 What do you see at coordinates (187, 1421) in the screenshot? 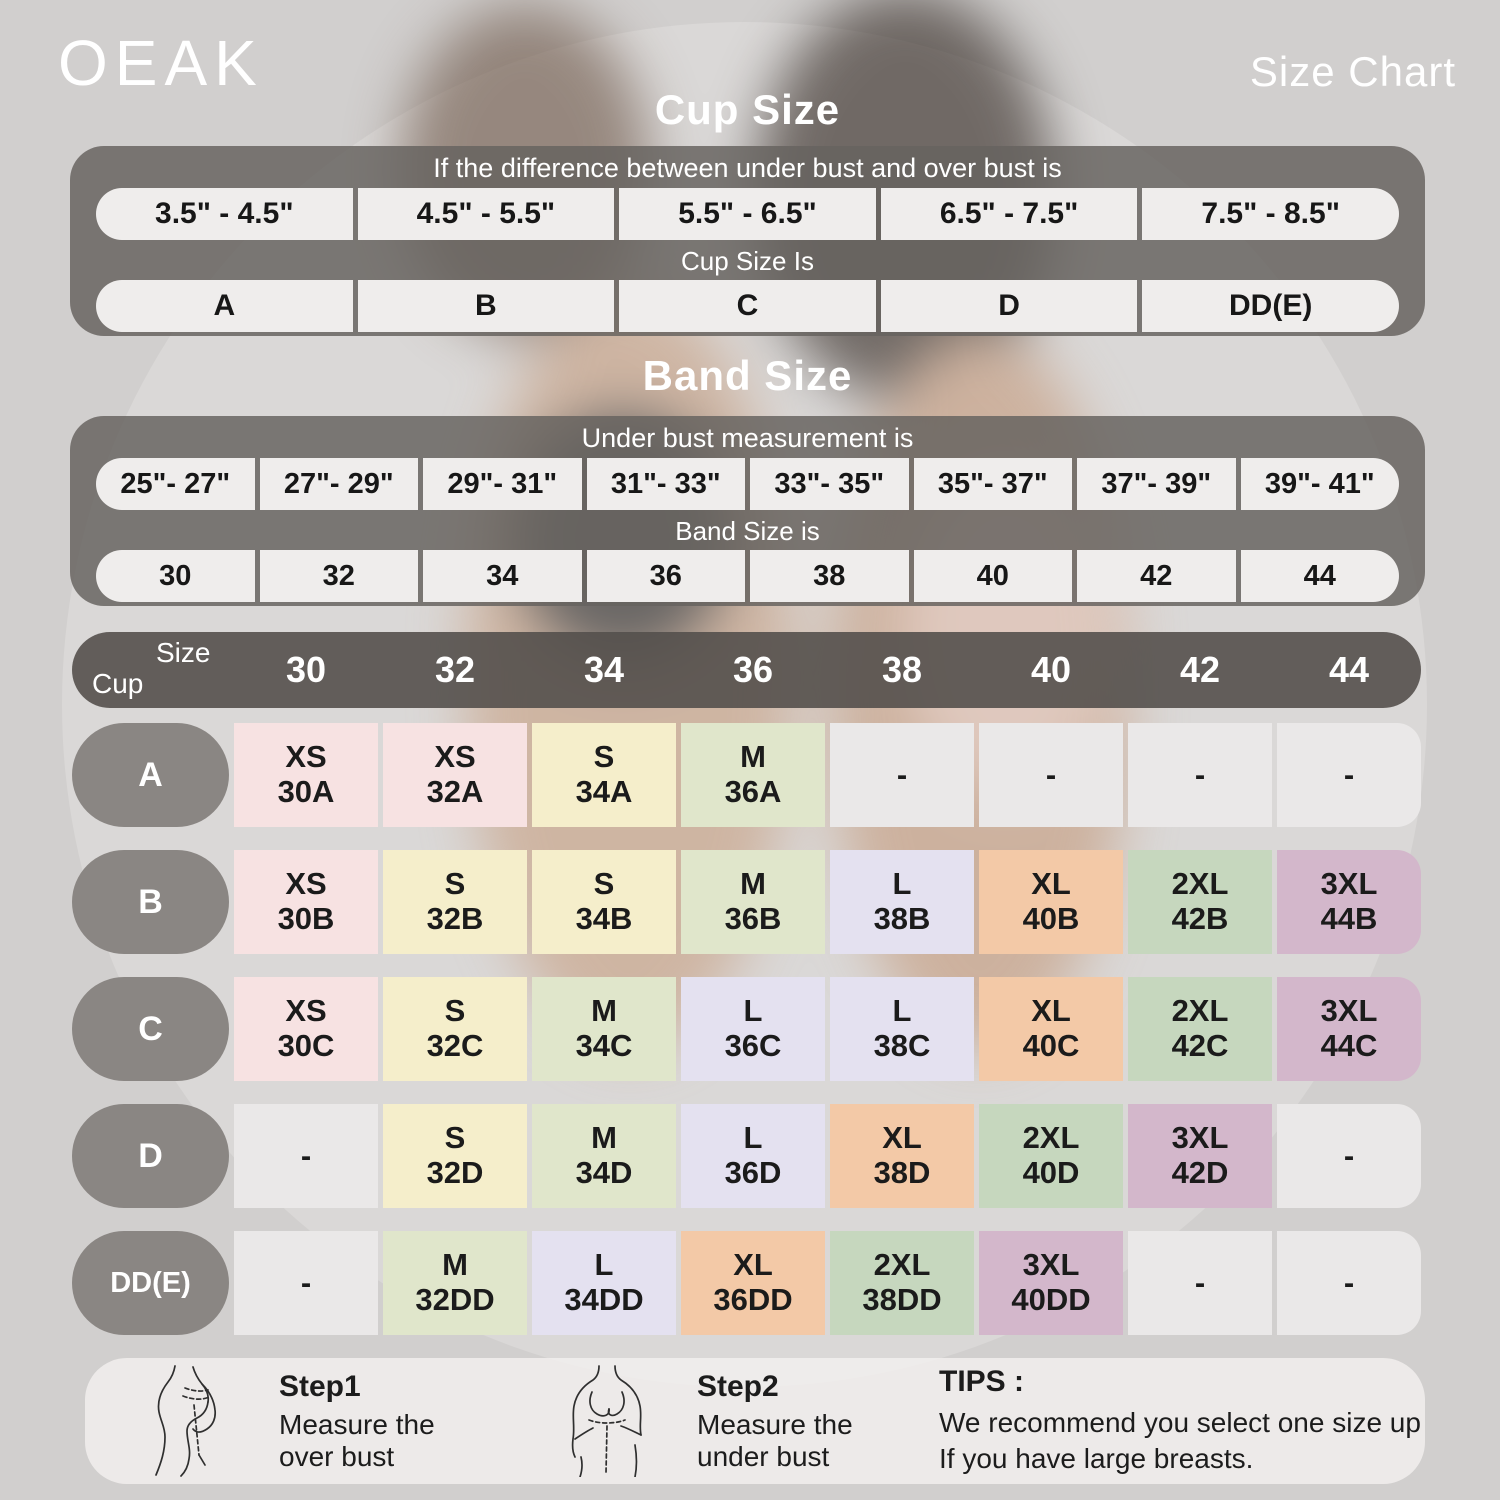
I see `measure-overbust-figure-icon` at bounding box center [187, 1421].